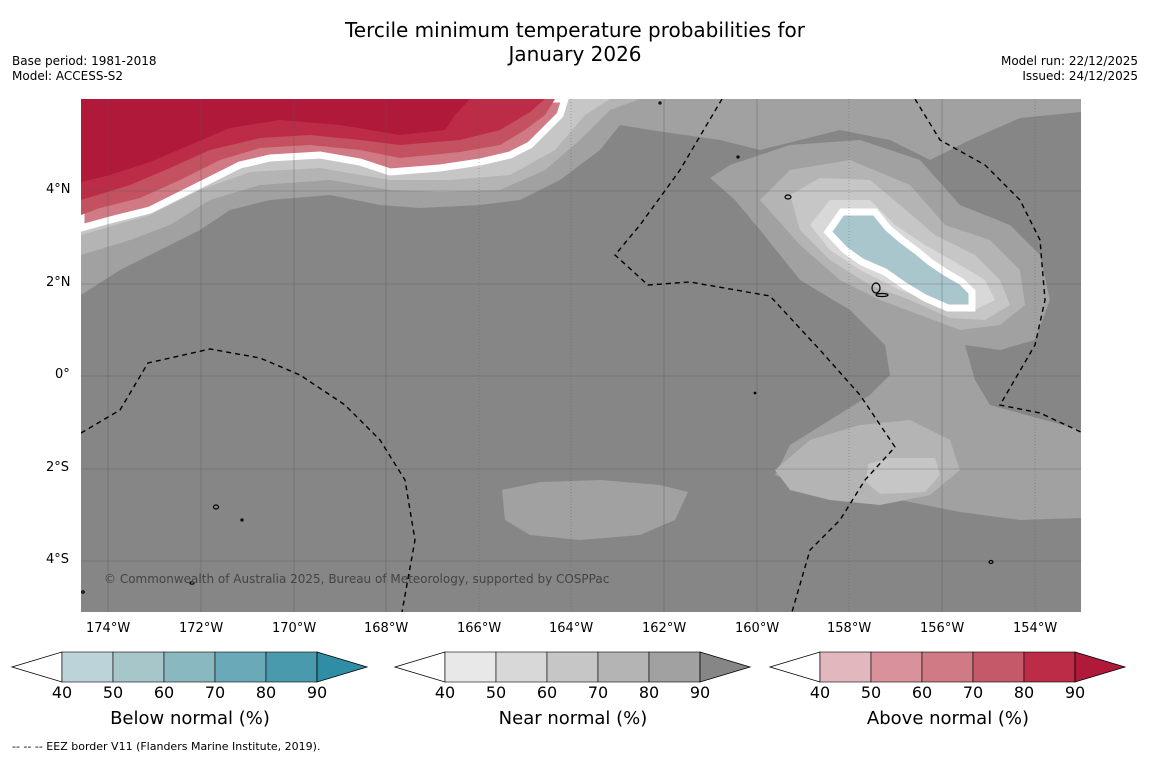 The height and width of the screenshot is (758, 1150). I want to click on near-normal-colorbar-graphic, so click(572, 667).